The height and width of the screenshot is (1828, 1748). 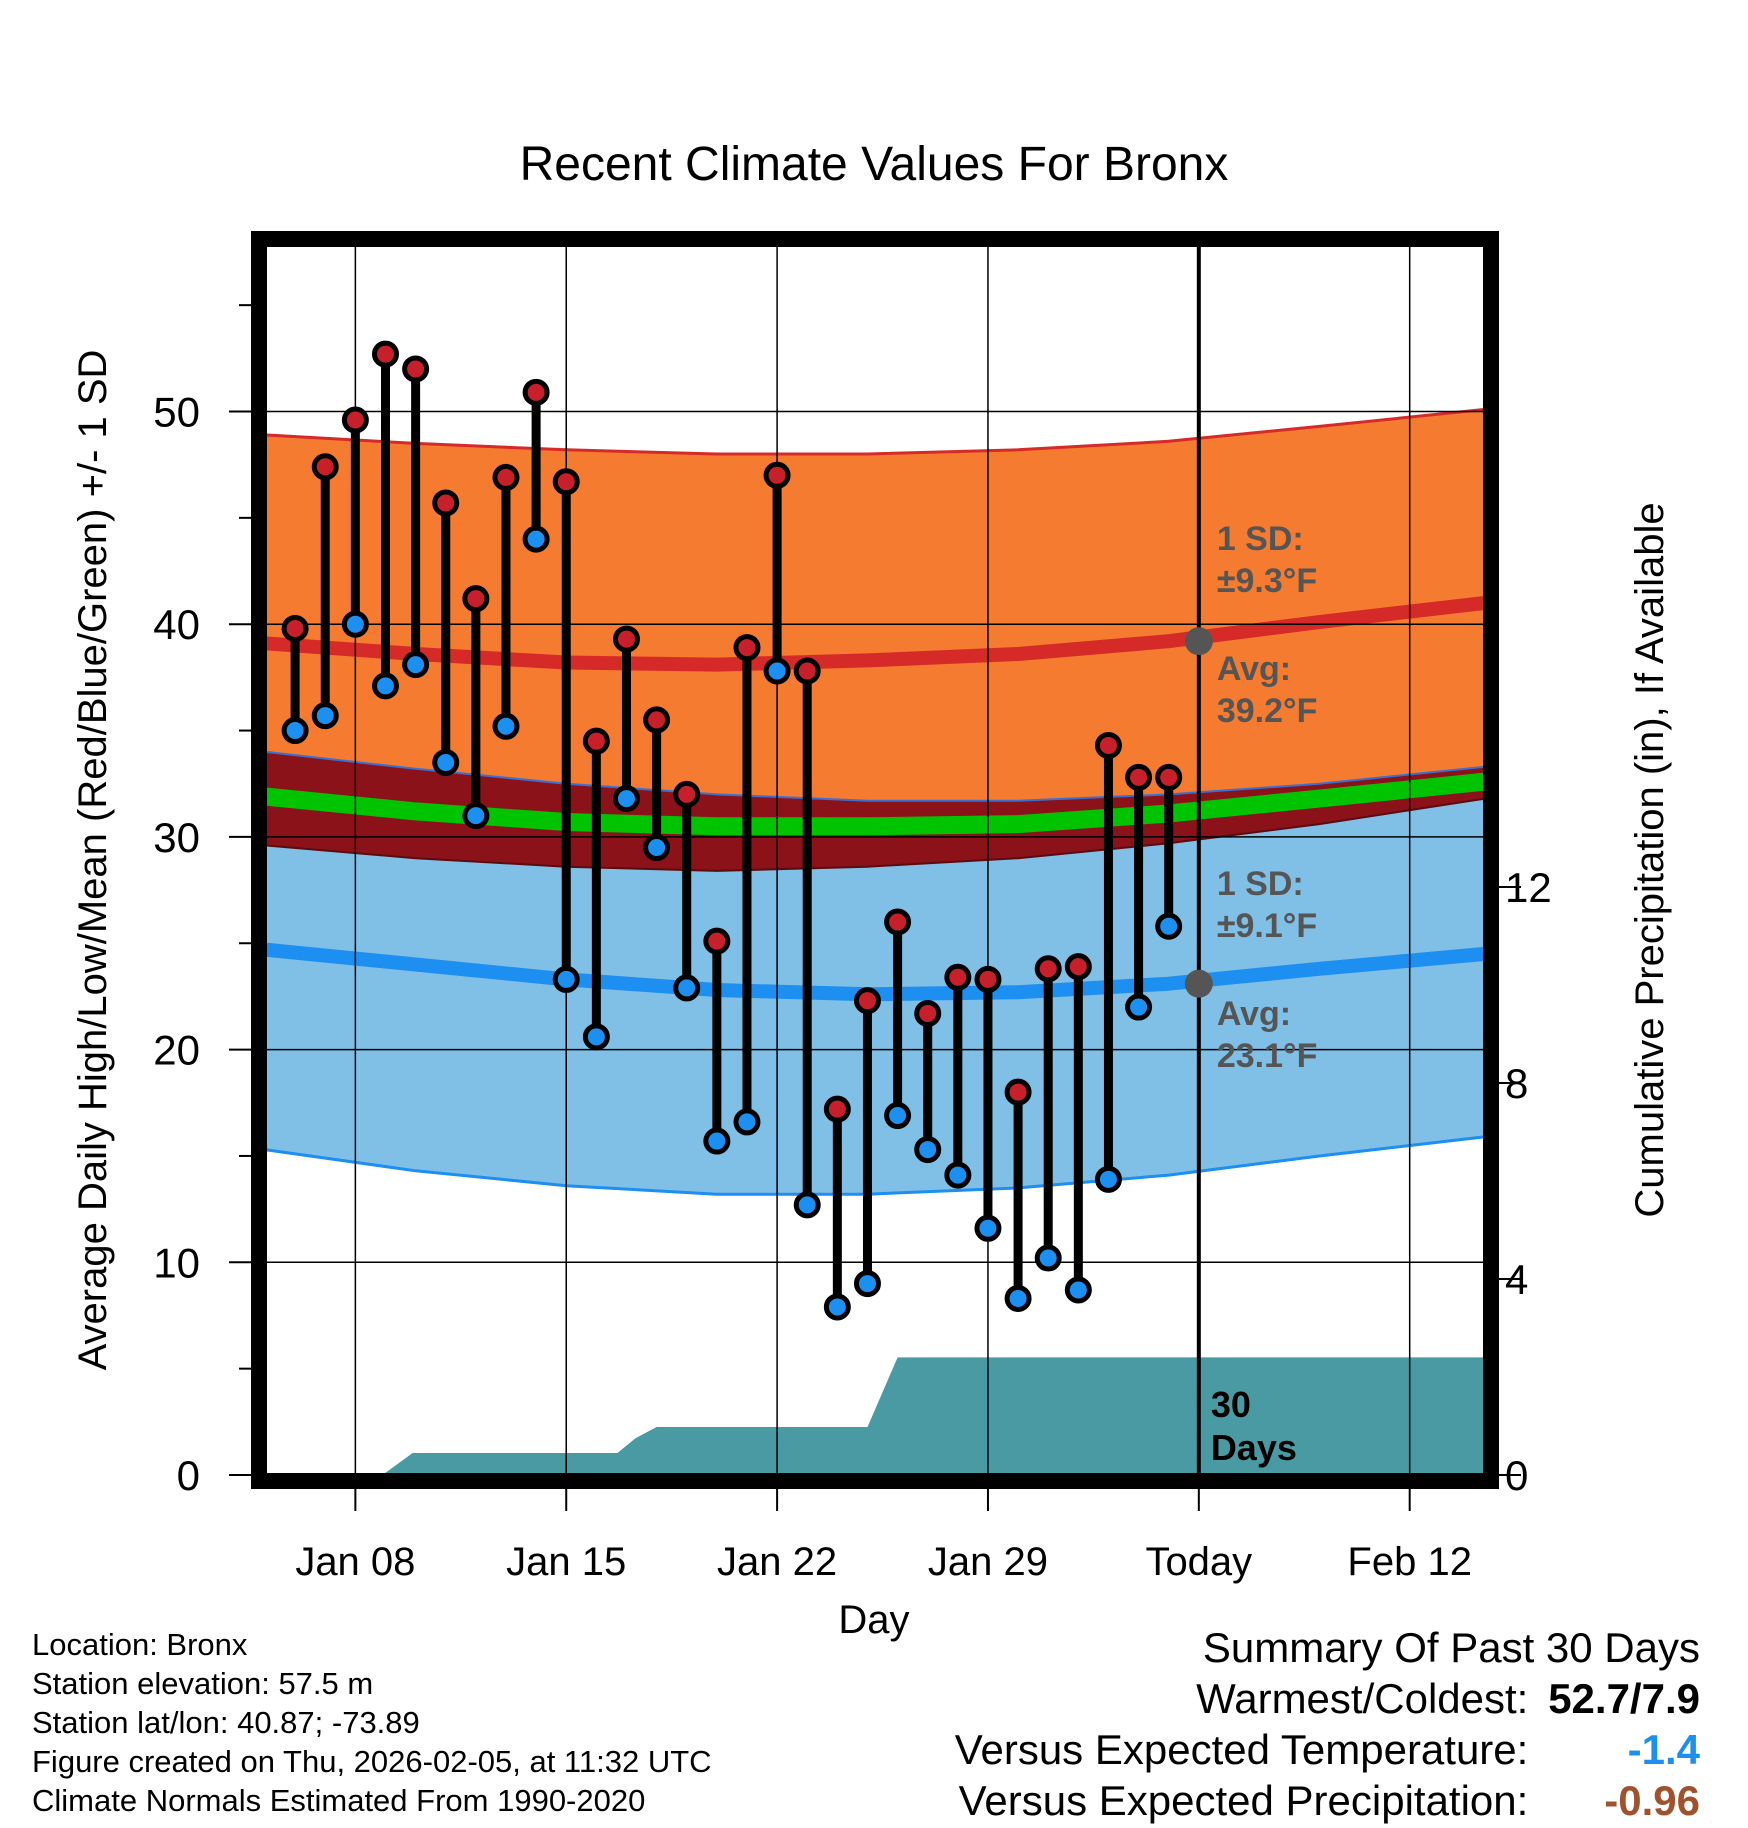 I want to click on temp-value: -1.4, so click(x=1663, y=1749).